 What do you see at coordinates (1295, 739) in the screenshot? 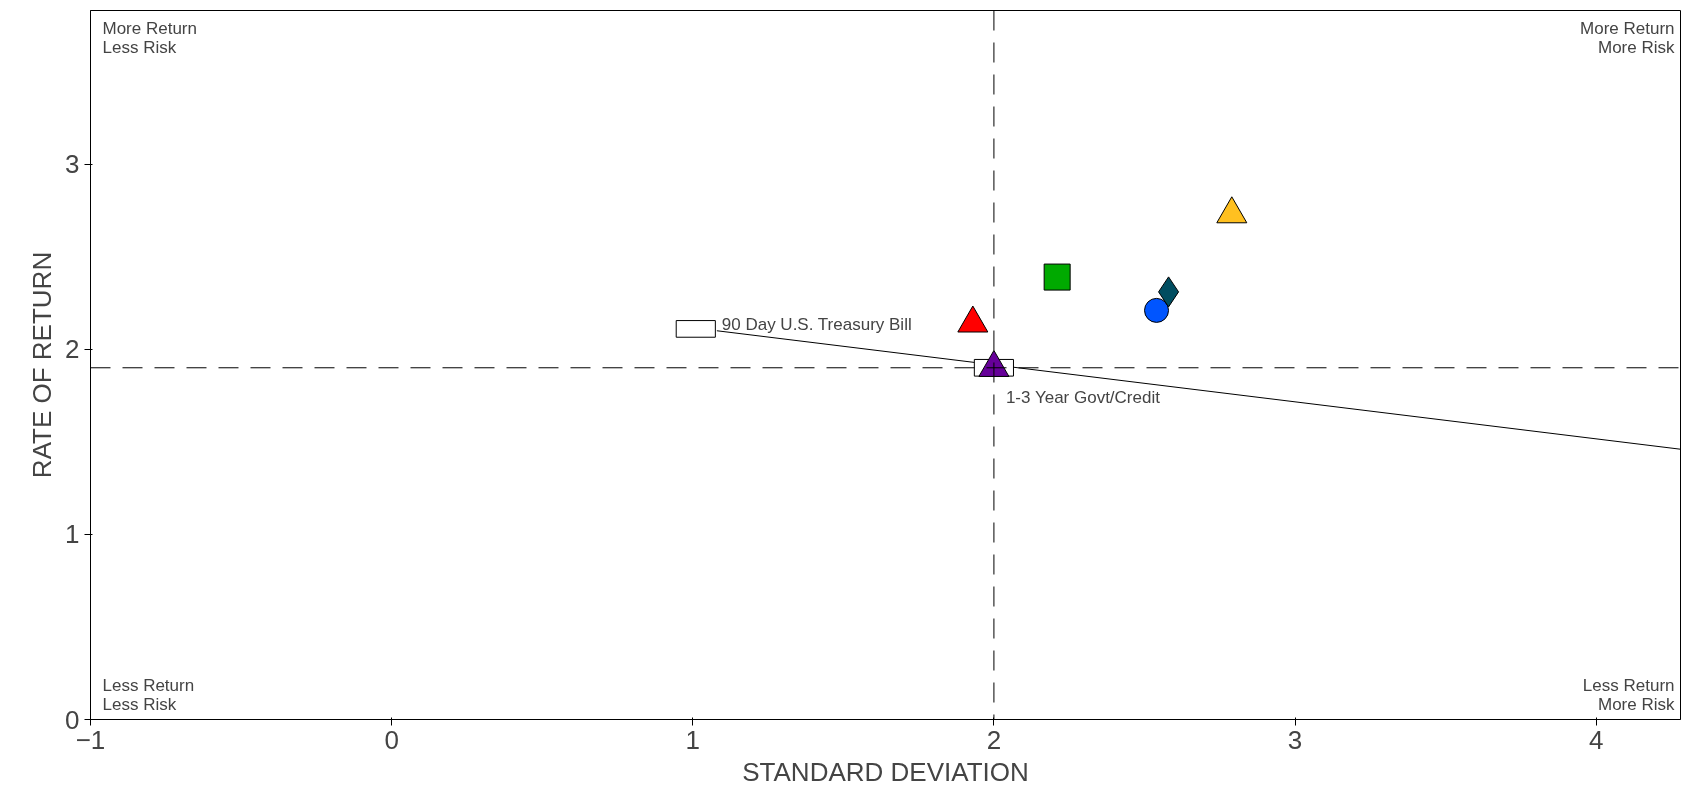
I see `x-tick-label: 3` at bounding box center [1295, 739].